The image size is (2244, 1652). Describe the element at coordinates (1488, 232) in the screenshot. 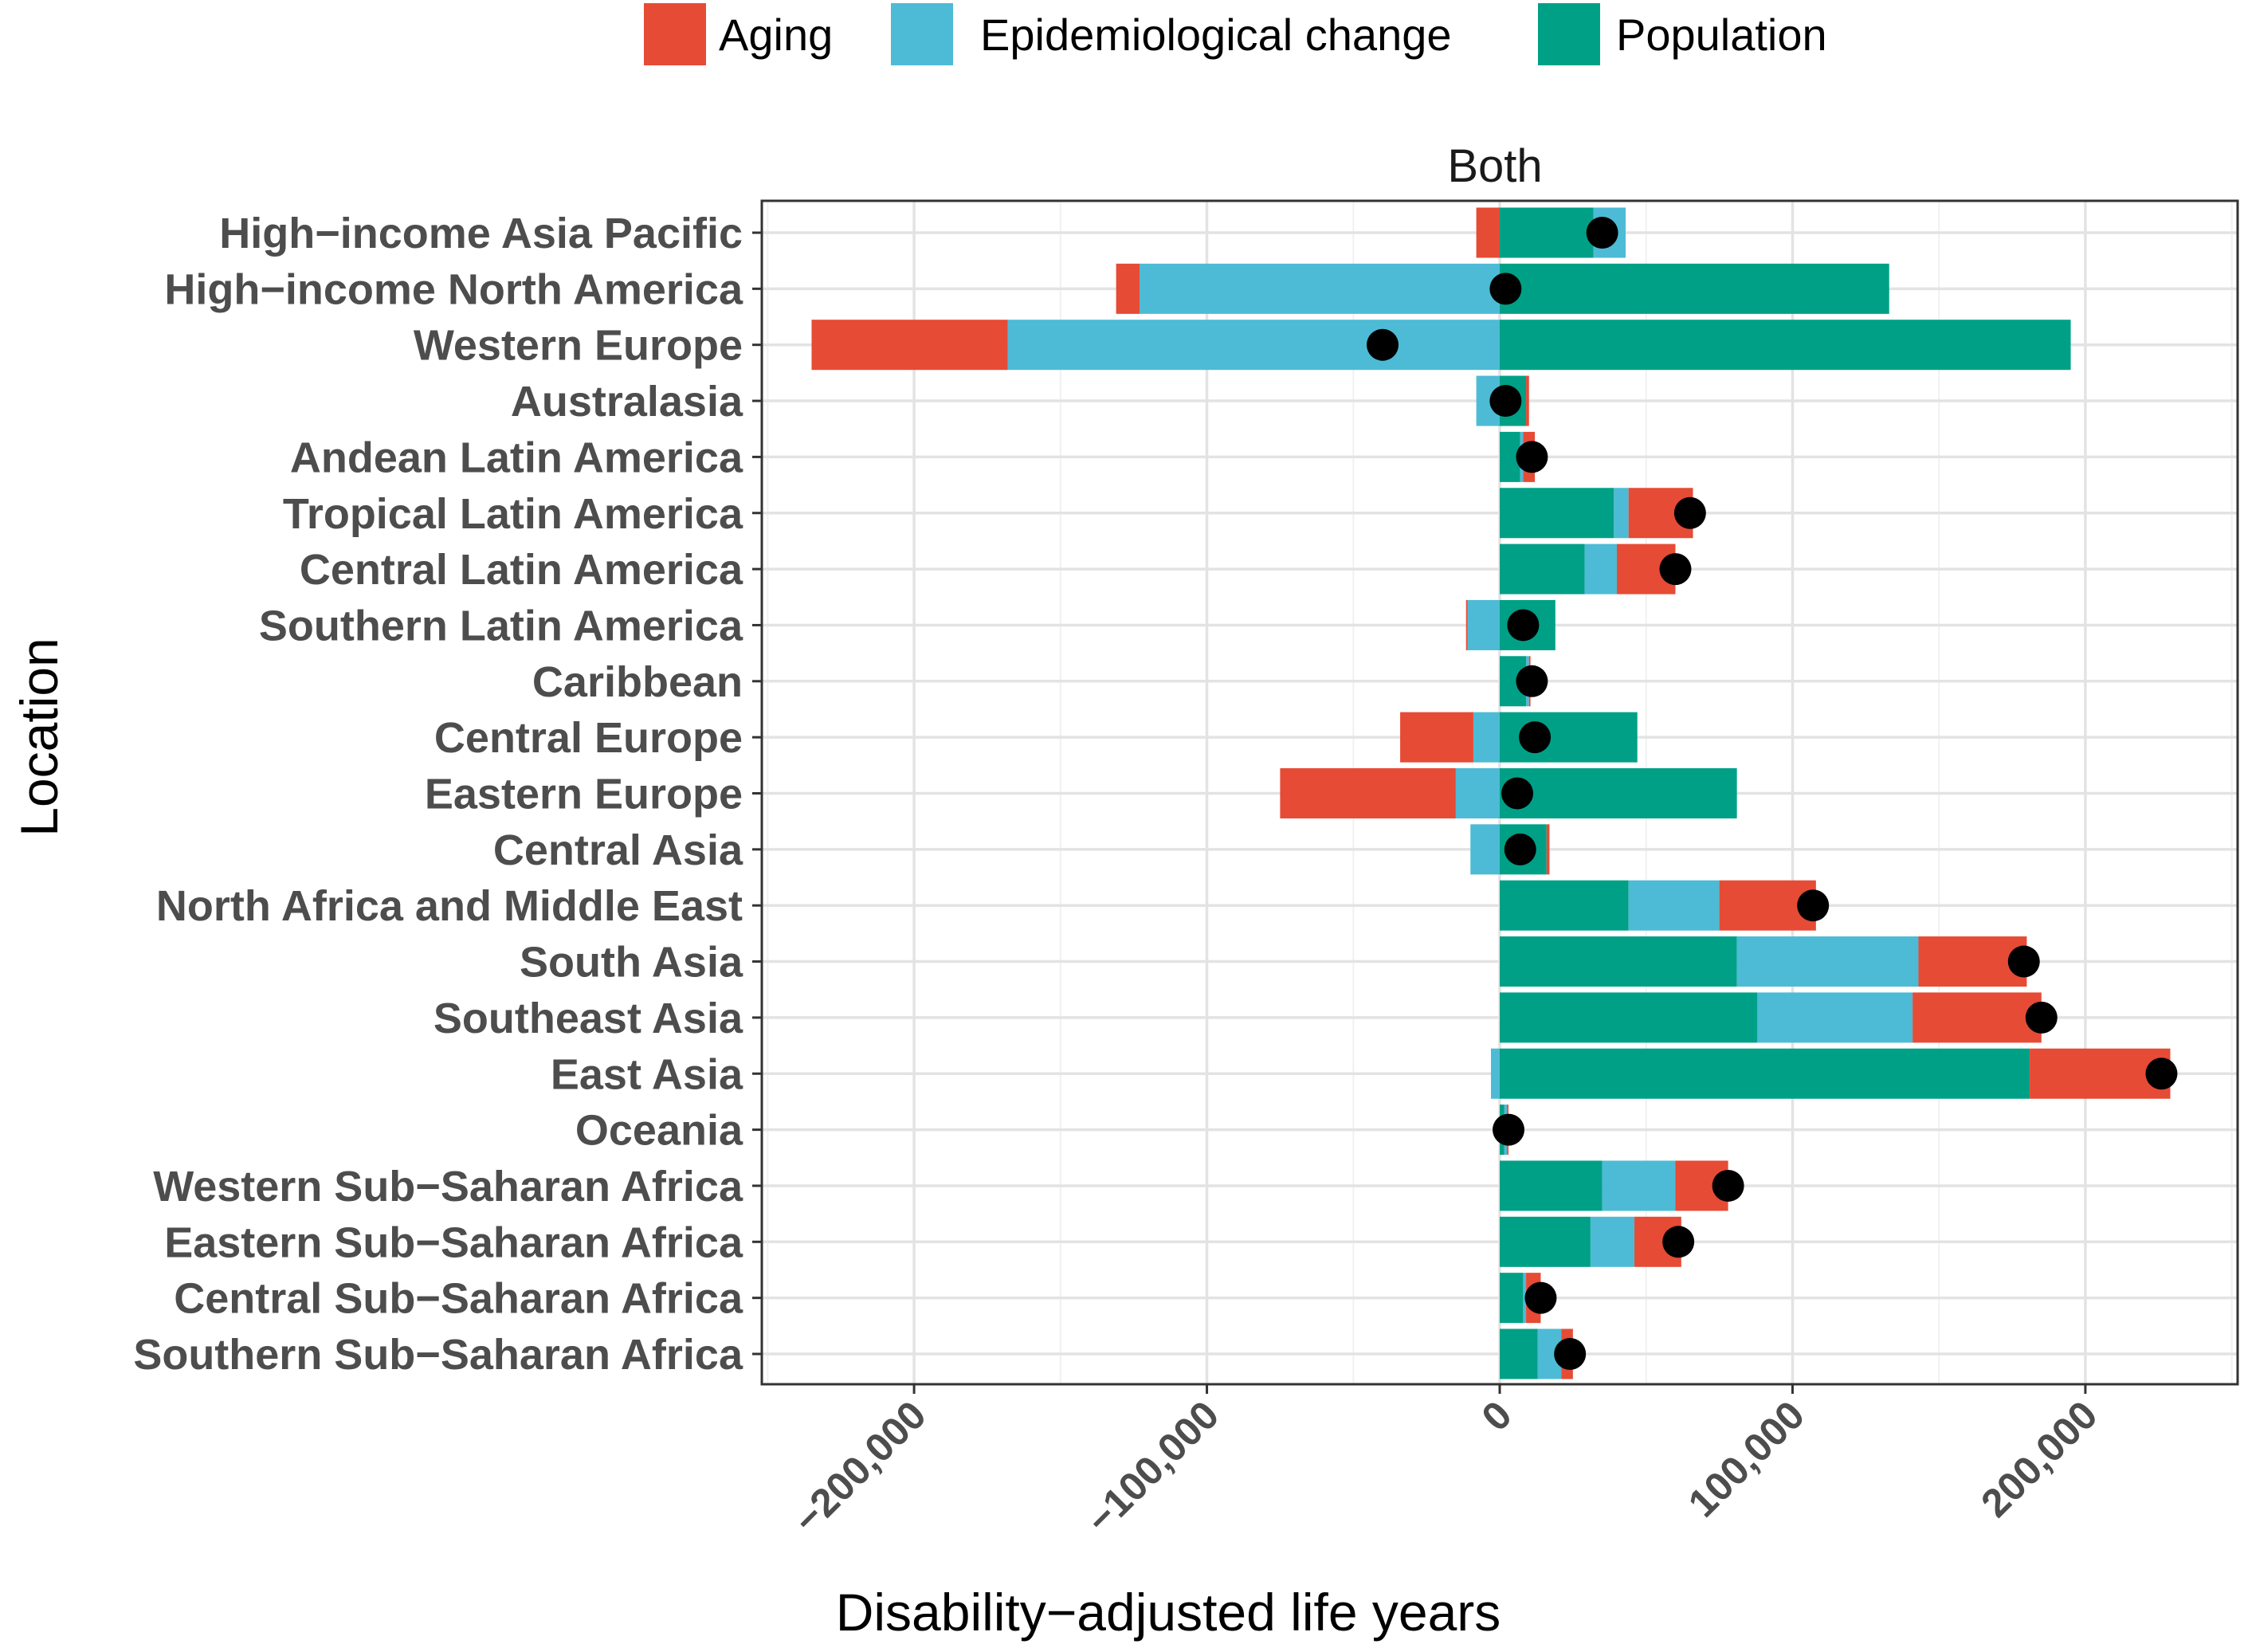

I see `bar-aging-high-income-asia-pacific` at that location.